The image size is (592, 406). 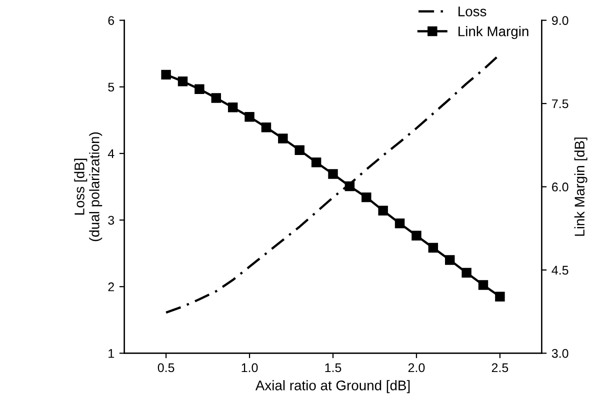 What do you see at coordinates (560, 353) in the screenshot?
I see `y2-tick-label: 3.0` at bounding box center [560, 353].